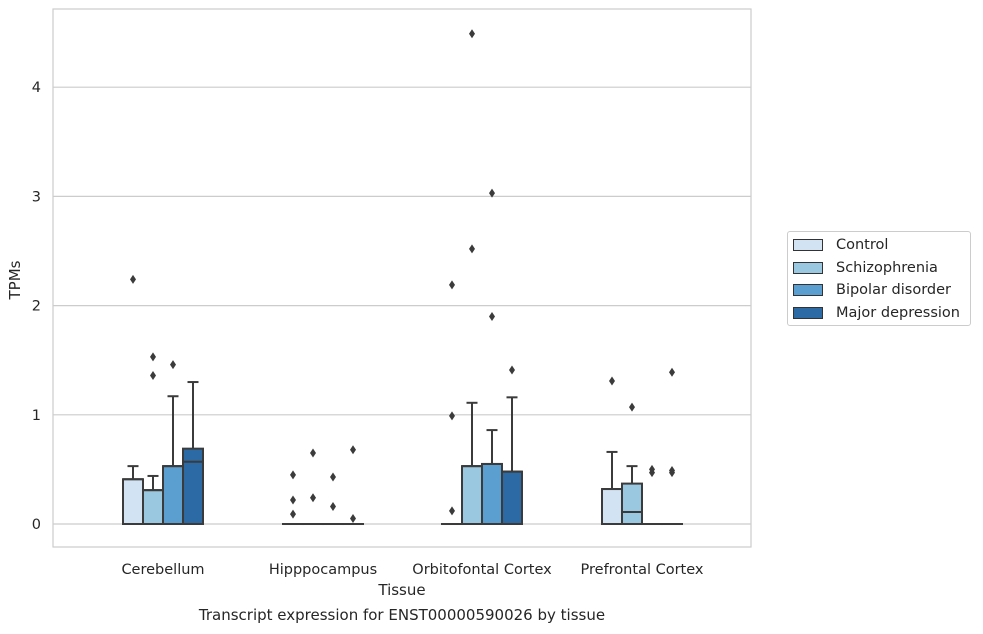 This screenshot has height=634, width=983. I want to click on legend-item-bipolar: Bipolar disorder, so click(872, 290).